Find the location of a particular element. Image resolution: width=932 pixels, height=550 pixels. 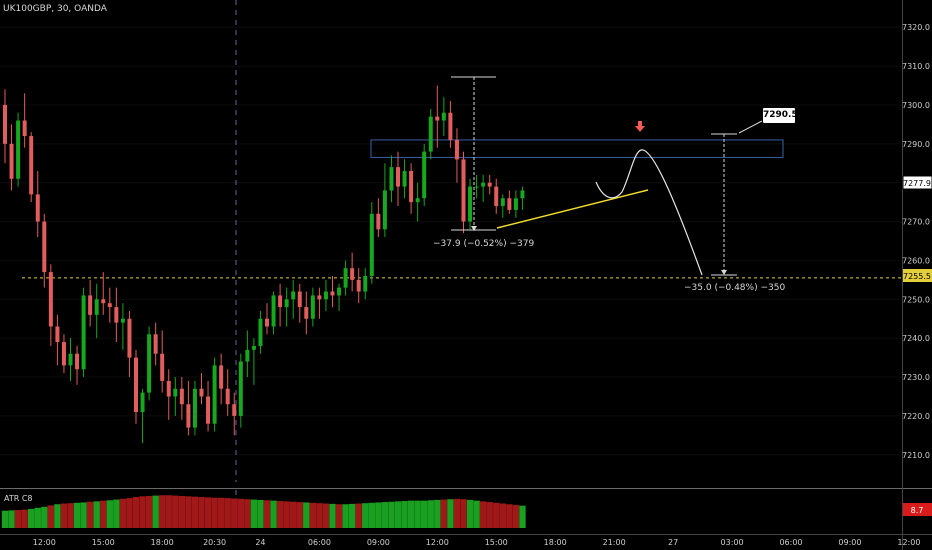

price-tick-label: 7210.0 is located at coordinates (916, 455).